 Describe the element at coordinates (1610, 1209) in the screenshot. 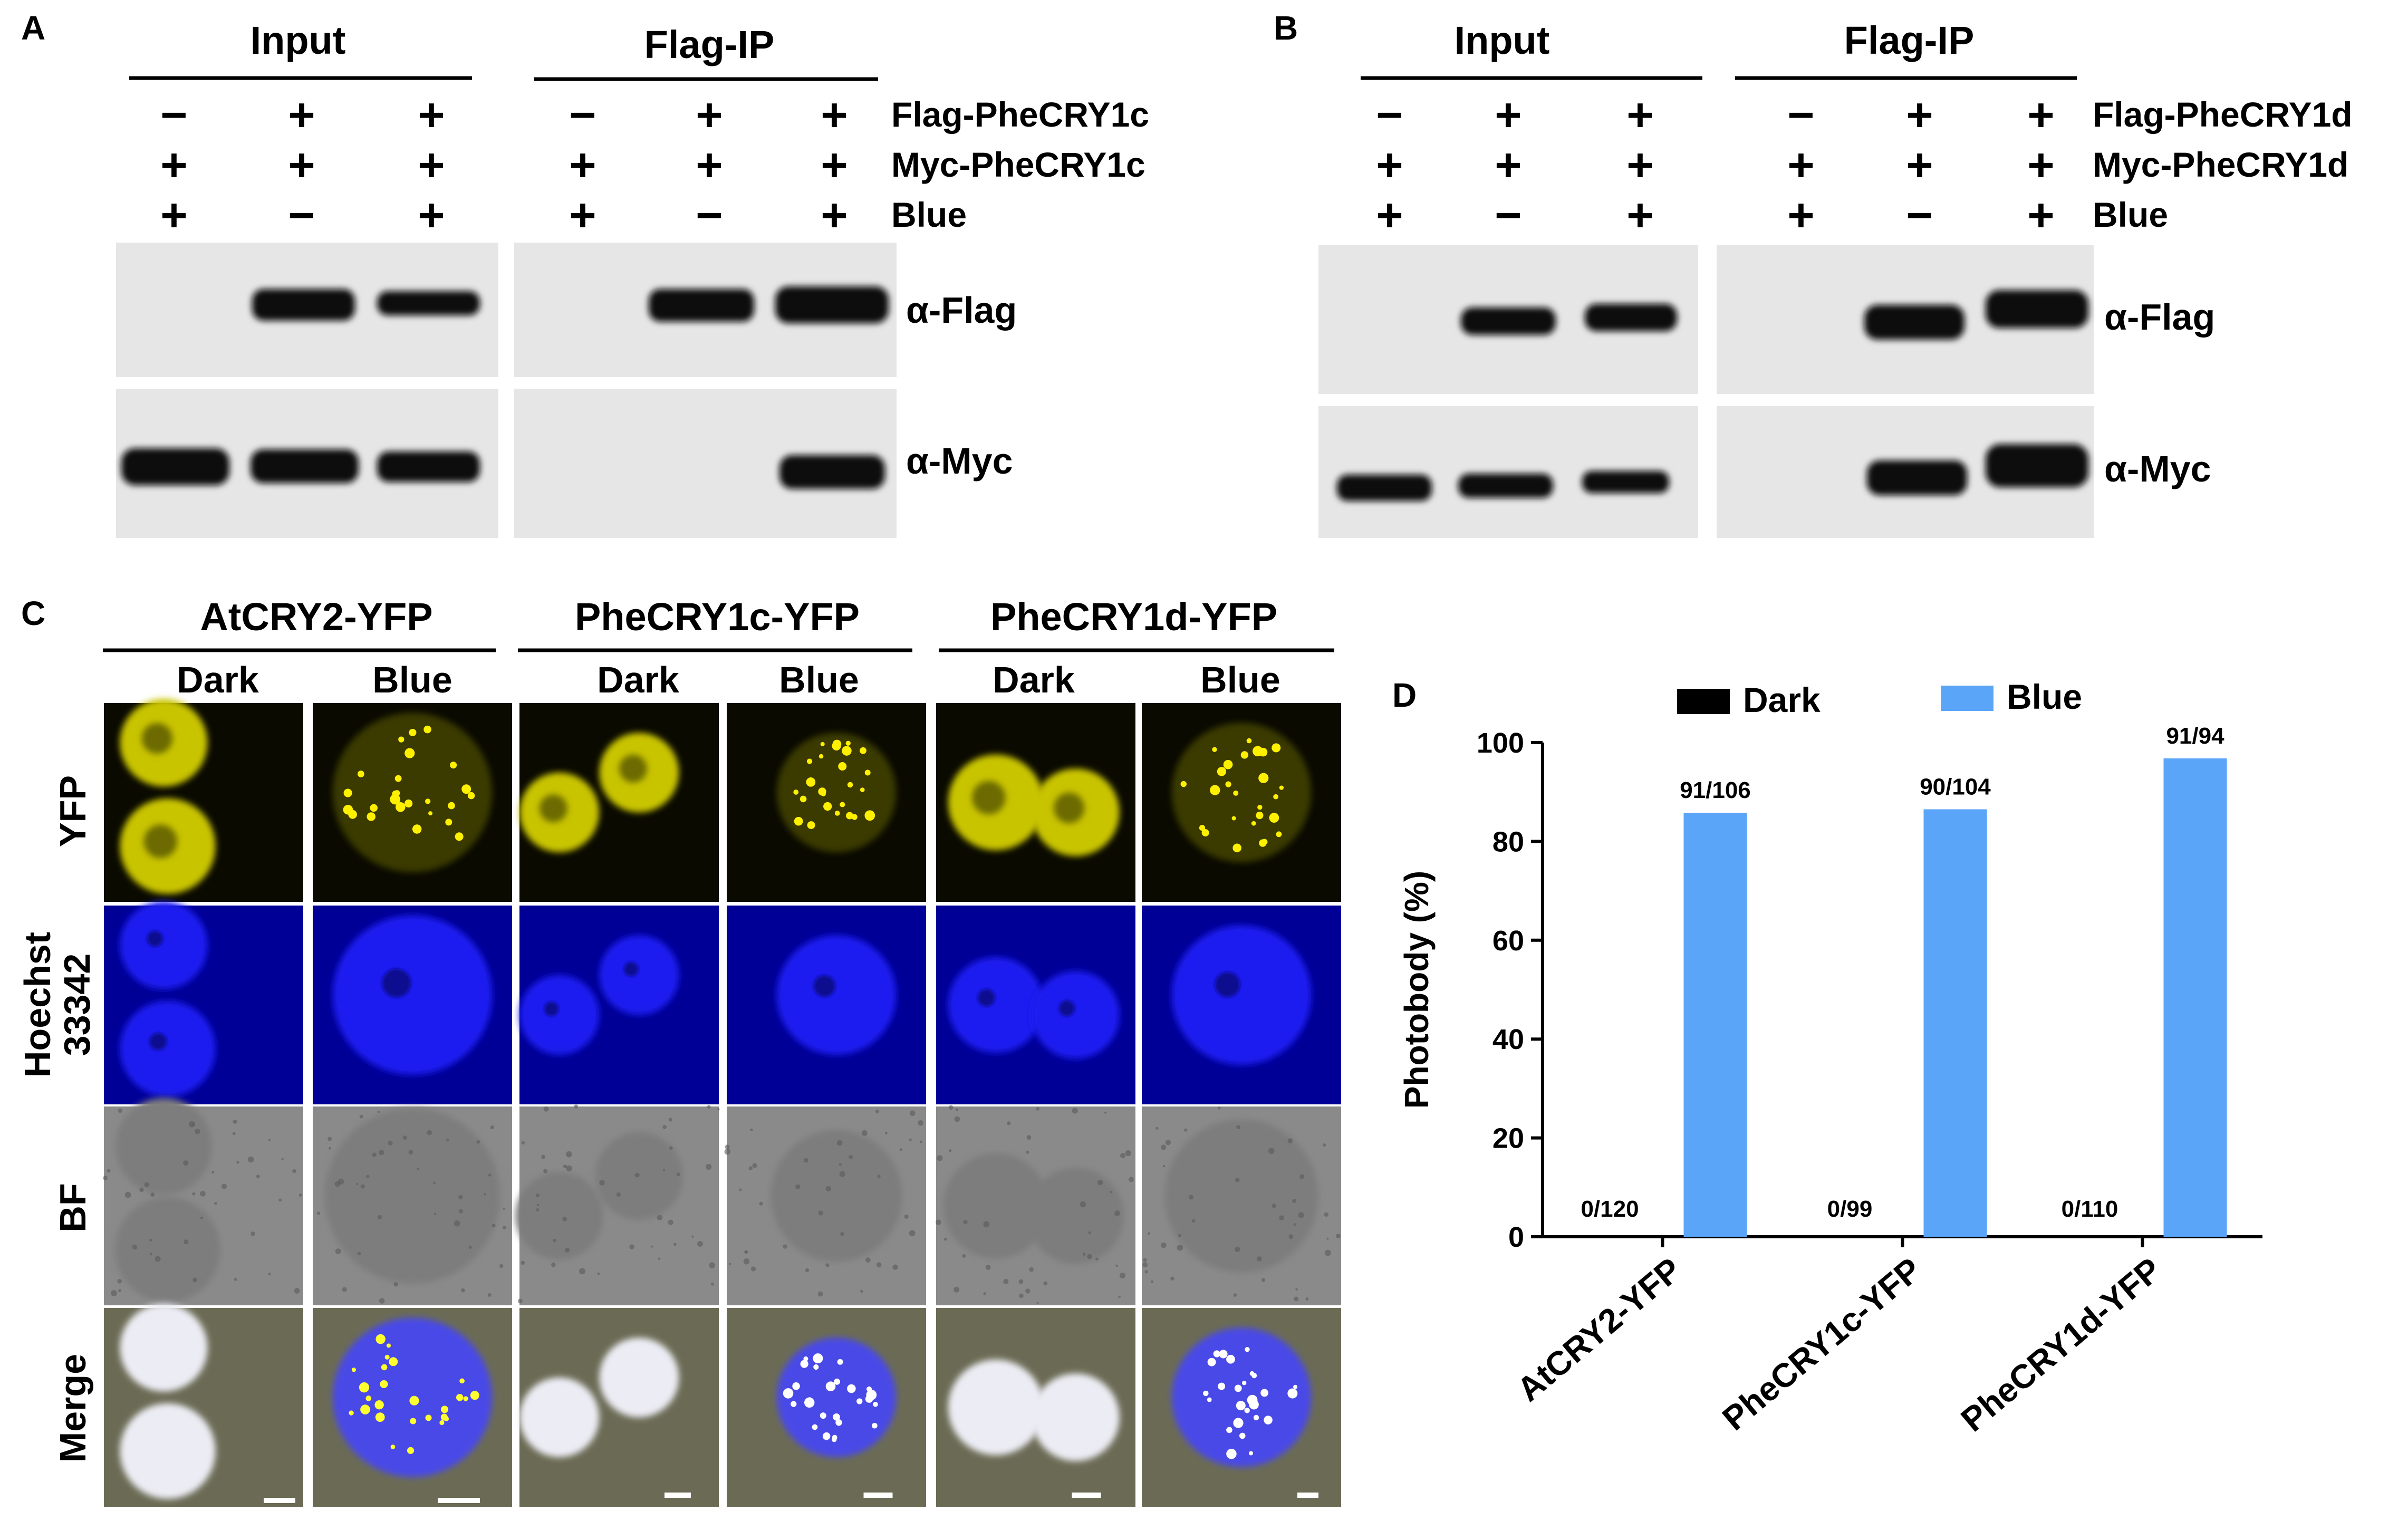

I see `bar-data-label: 0/120` at that location.